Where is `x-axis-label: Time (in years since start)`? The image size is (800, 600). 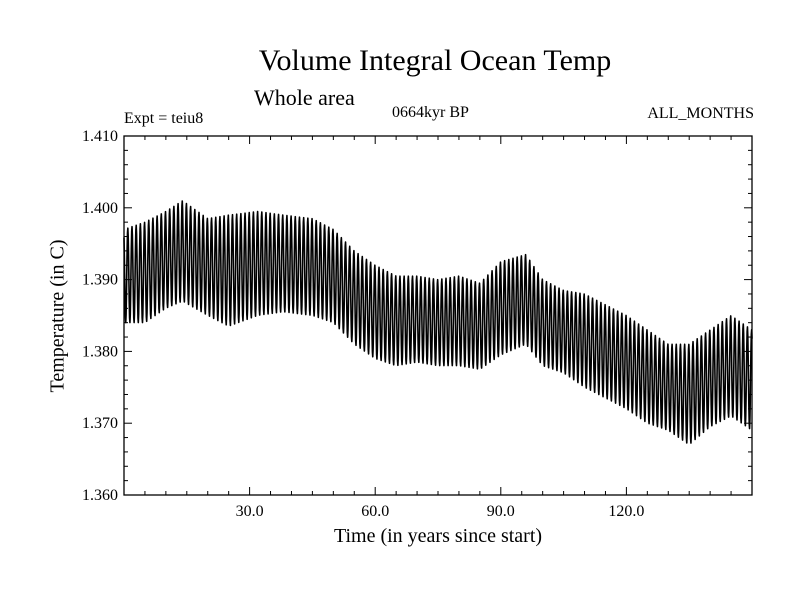 x-axis-label: Time (in years since start) is located at coordinates (438, 536).